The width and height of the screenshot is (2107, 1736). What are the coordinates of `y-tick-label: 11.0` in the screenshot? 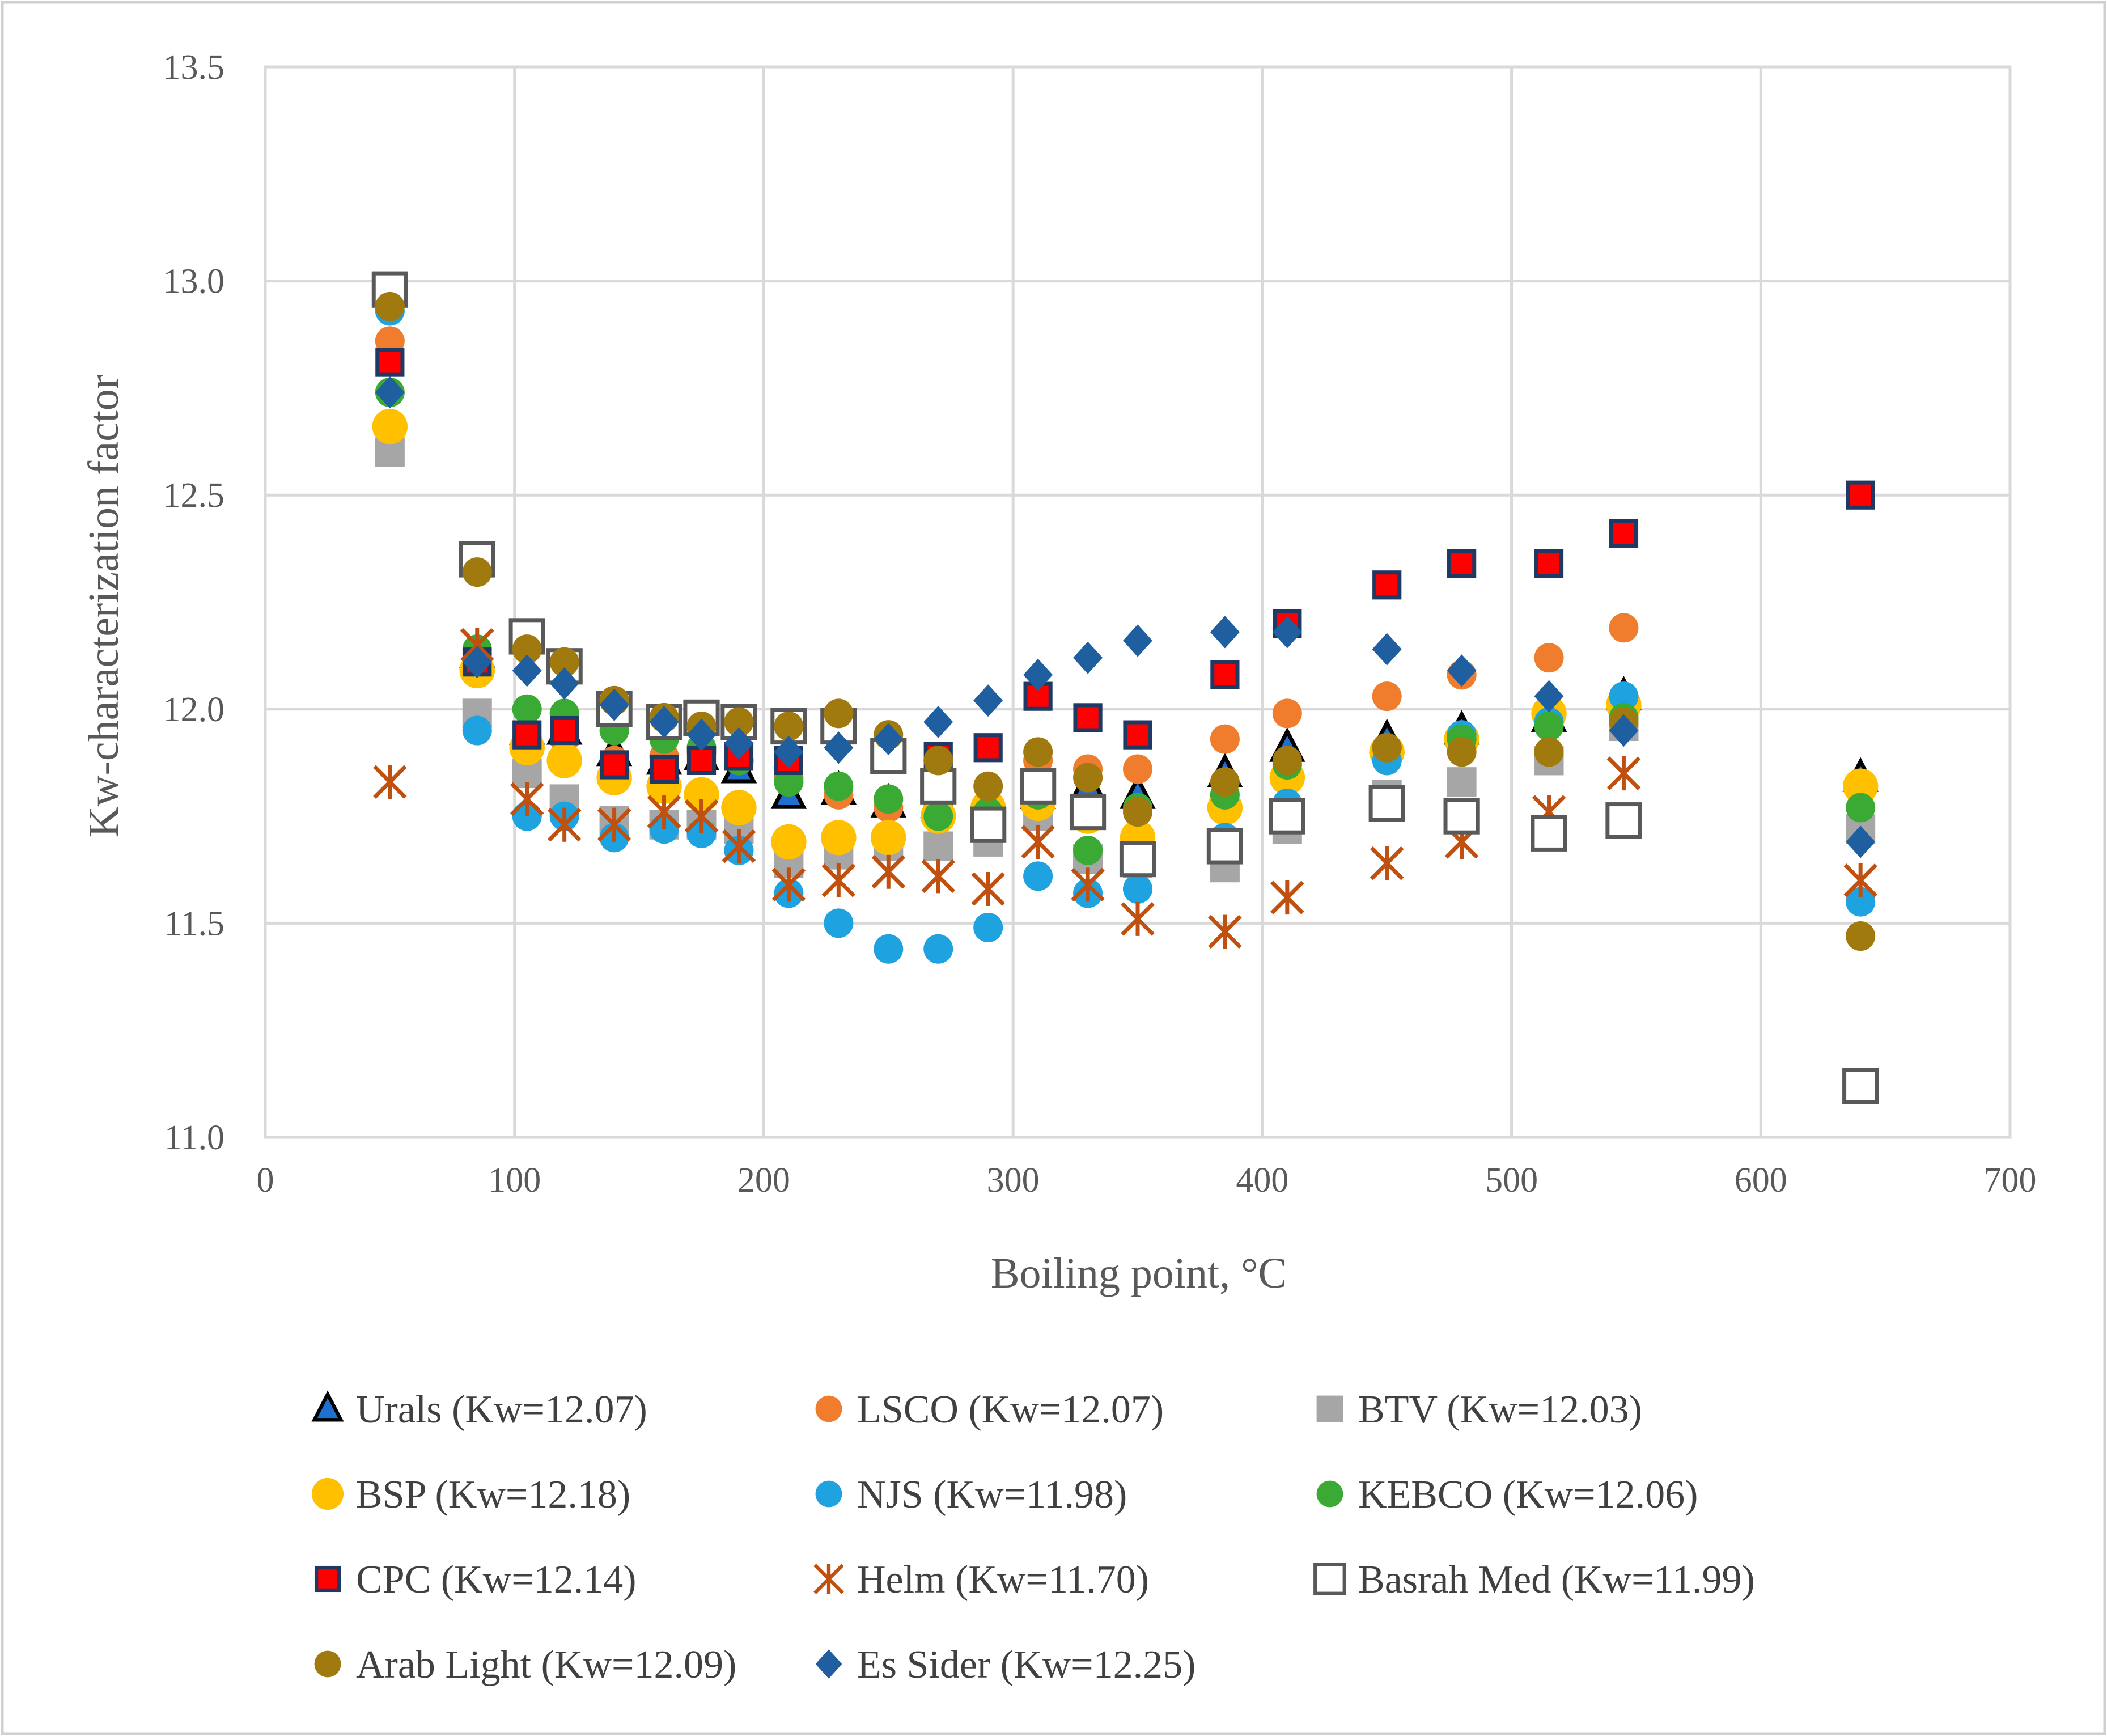 It's located at (194, 1138).